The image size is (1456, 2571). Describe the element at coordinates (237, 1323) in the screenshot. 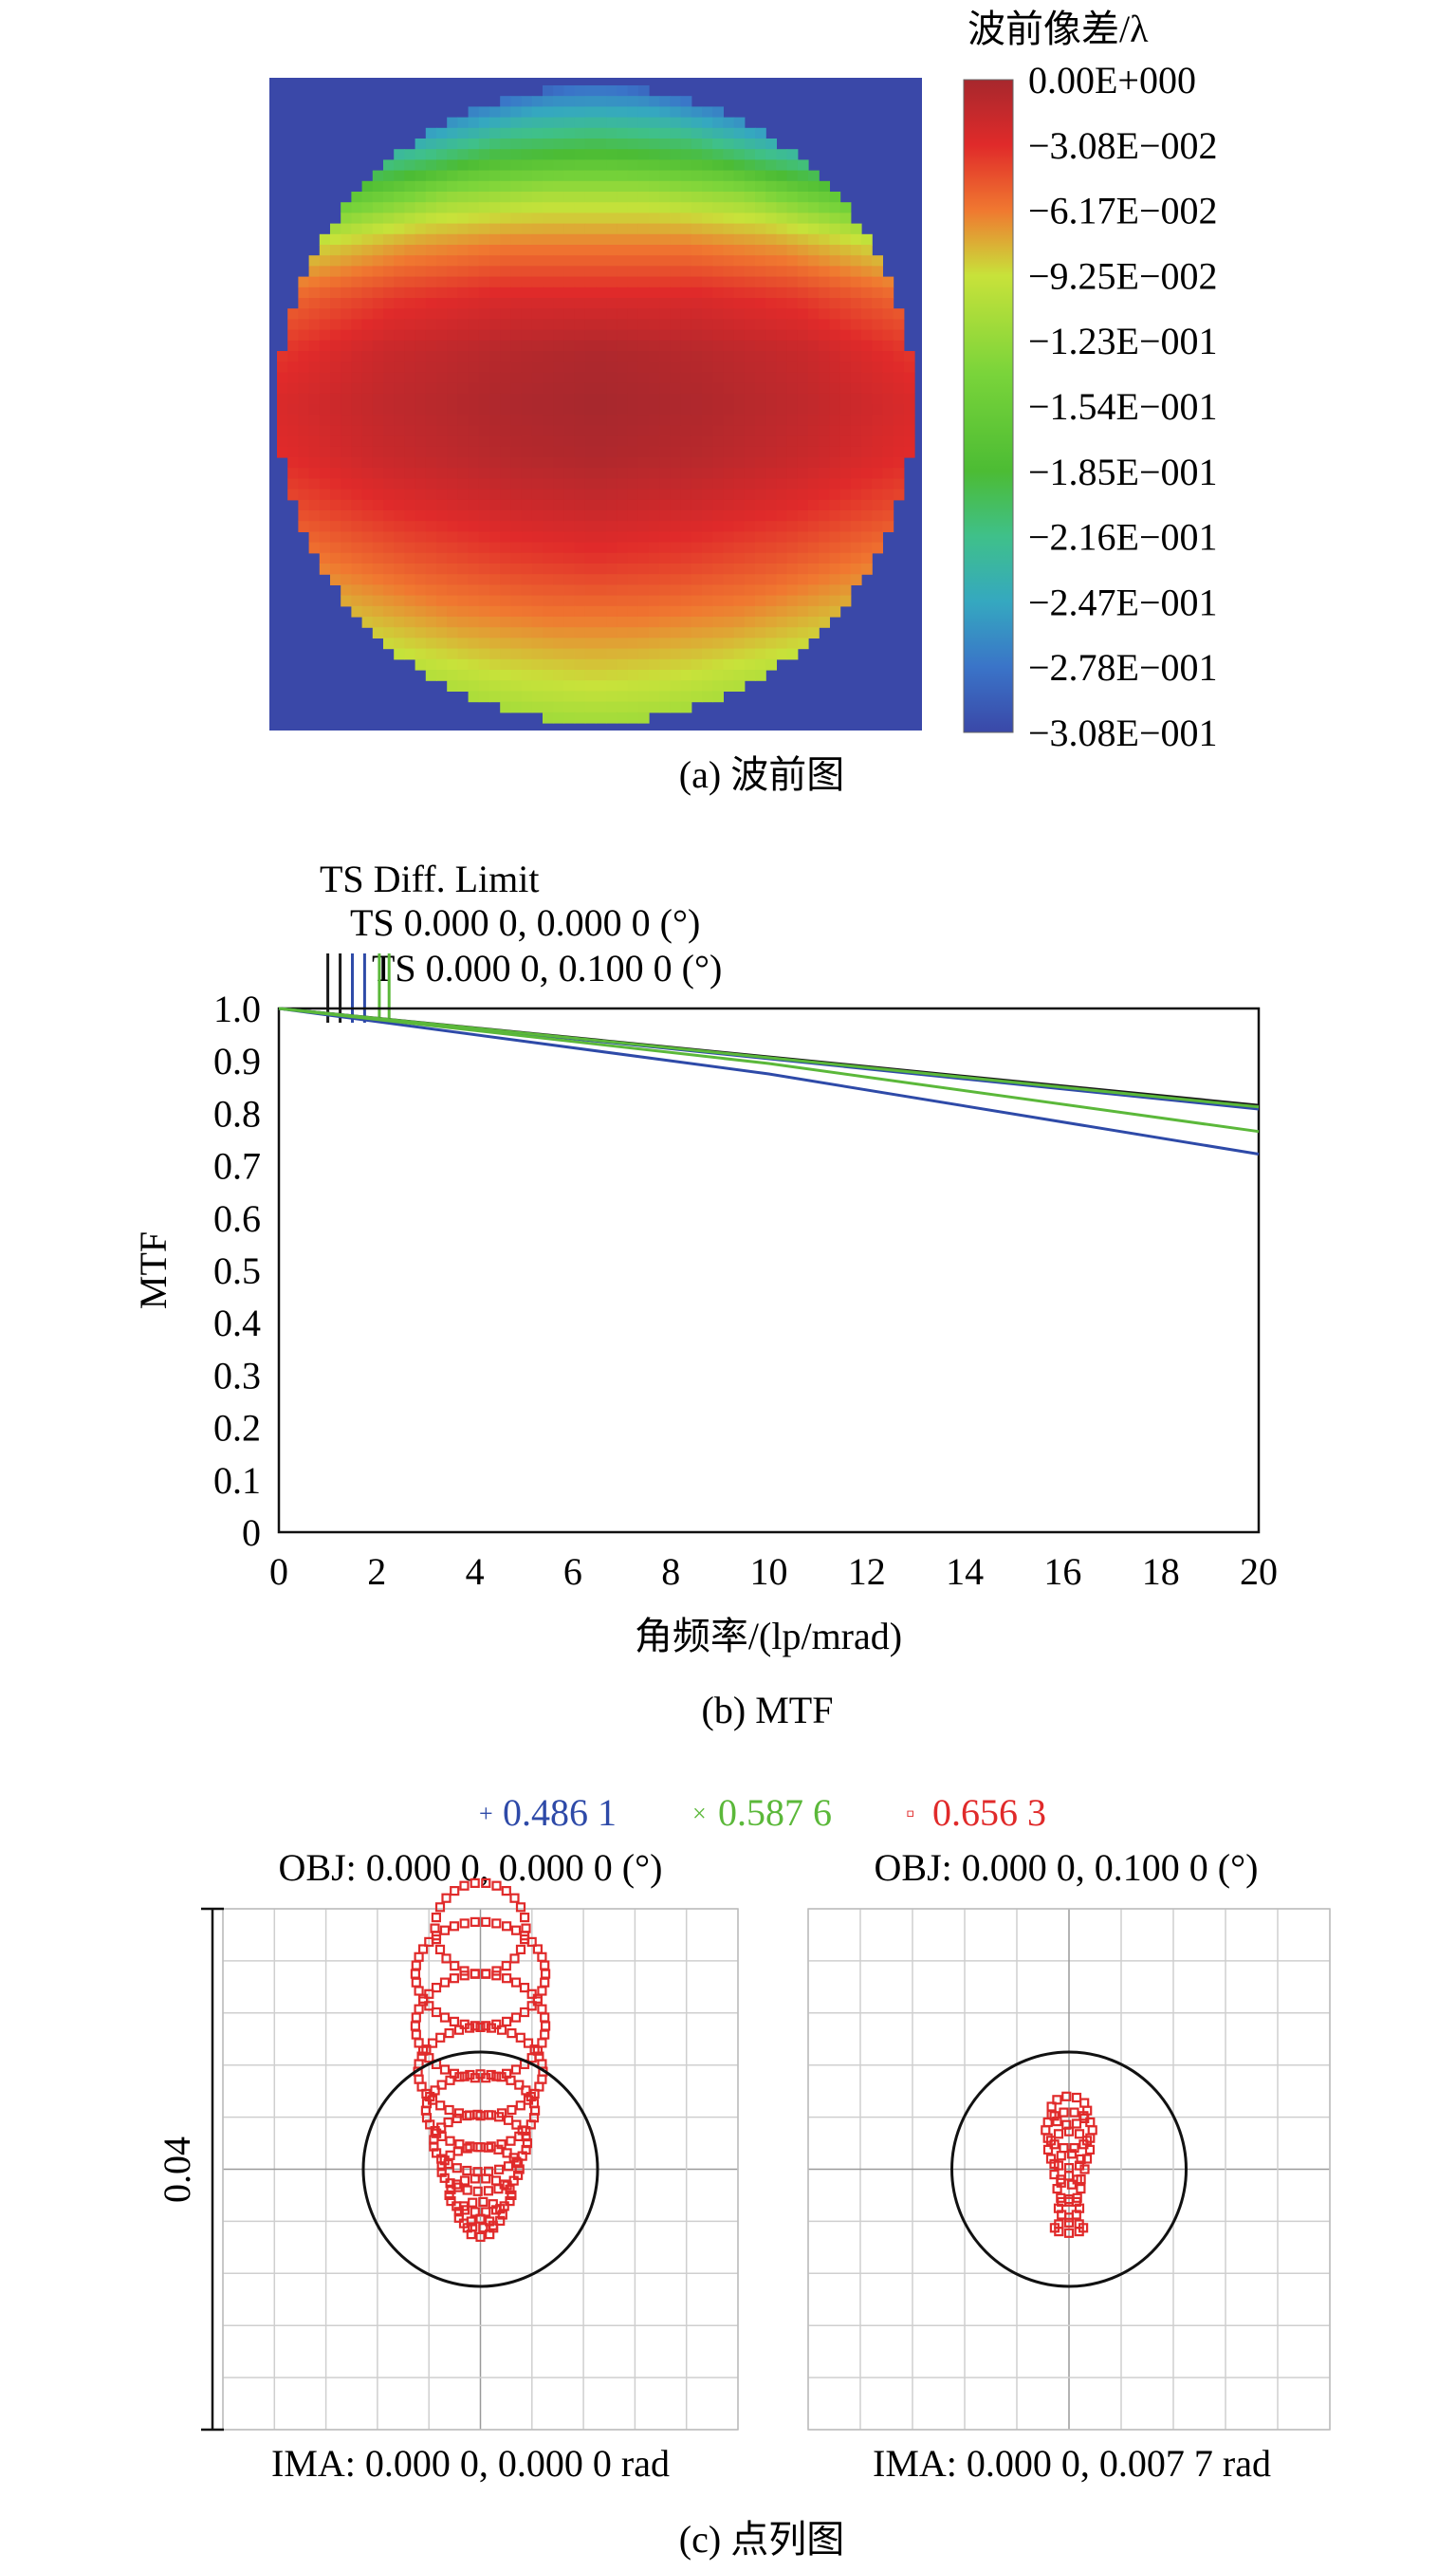

I see `y-tick-label: 0.4` at that location.